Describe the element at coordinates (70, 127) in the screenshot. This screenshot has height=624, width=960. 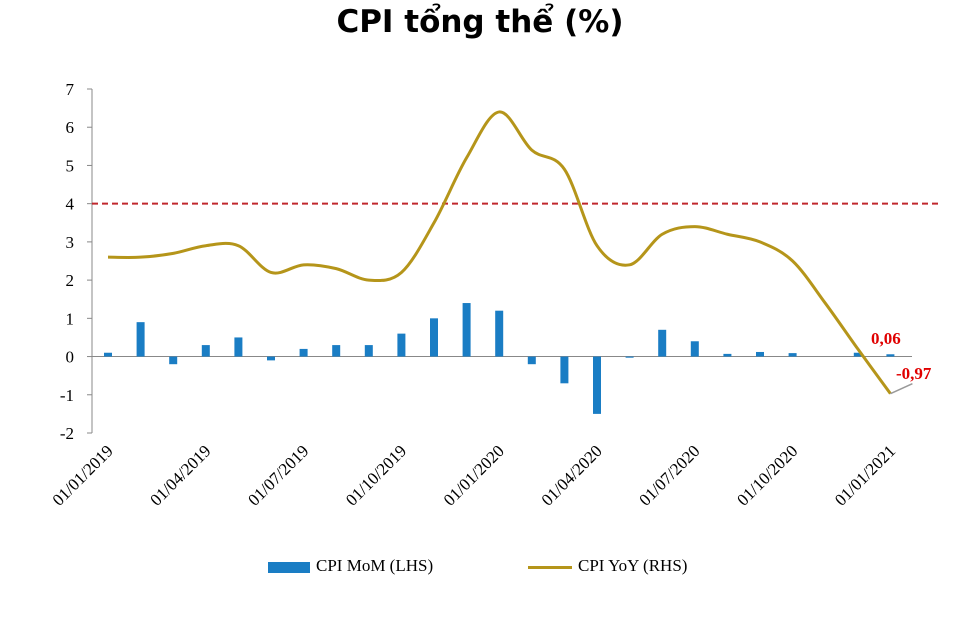
I see `y-tick-label: 6` at that location.